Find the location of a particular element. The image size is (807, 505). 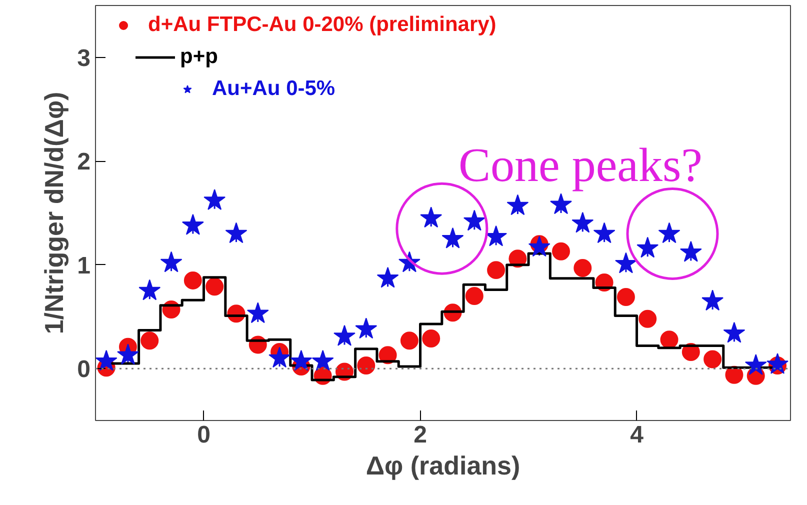

x-tick-label: 2 is located at coordinates (420, 435).